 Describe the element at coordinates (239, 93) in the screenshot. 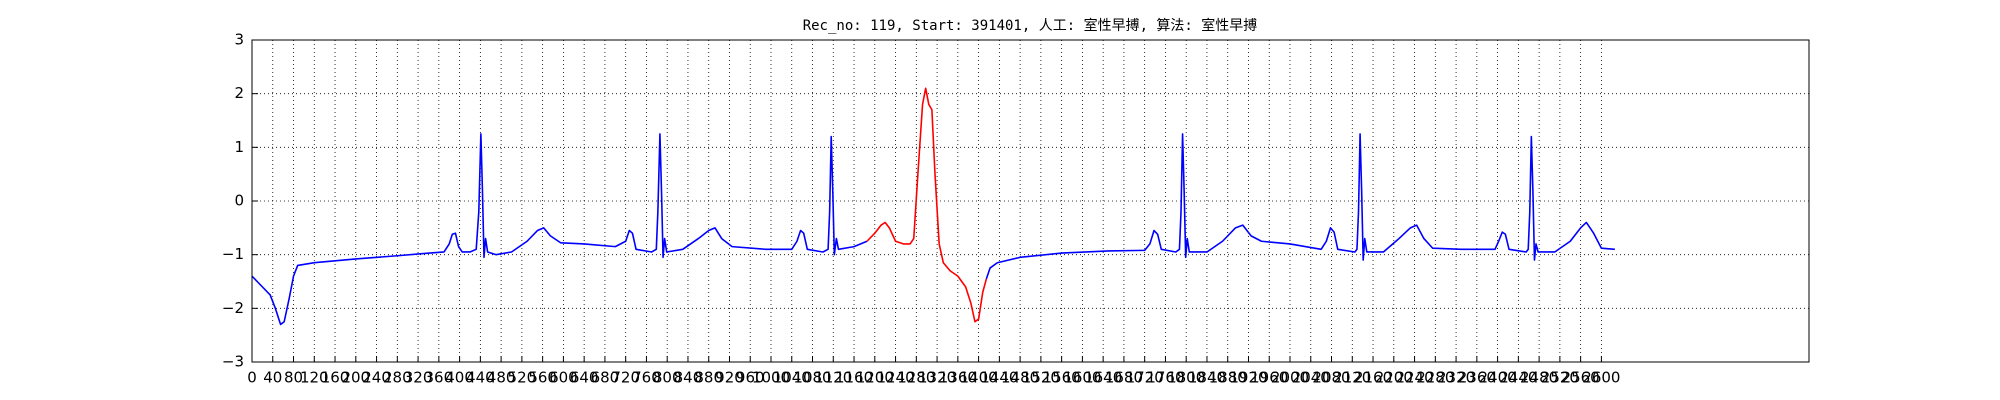

I see `y-tick-label: 2` at that location.